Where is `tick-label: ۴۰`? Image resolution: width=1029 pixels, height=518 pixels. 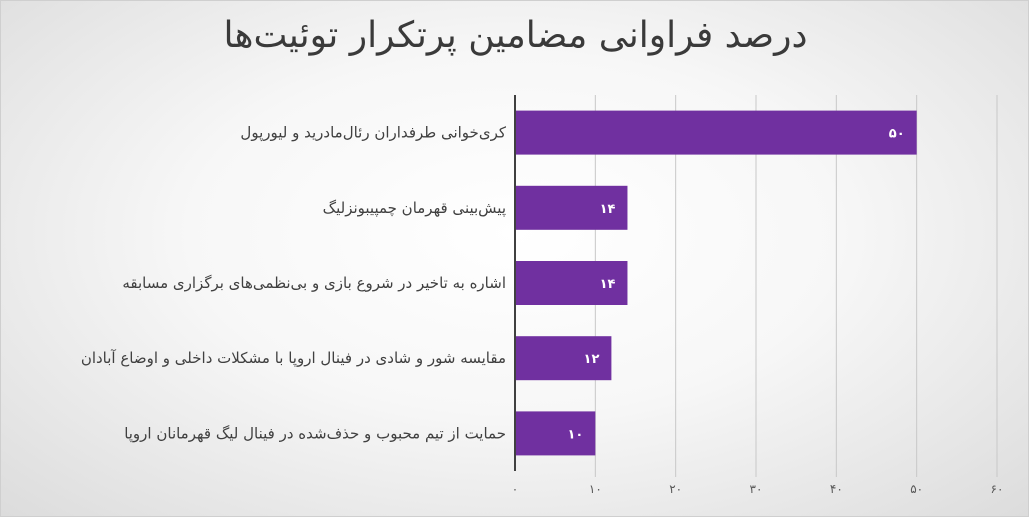 tick-label: ۴۰ is located at coordinates (836, 489).